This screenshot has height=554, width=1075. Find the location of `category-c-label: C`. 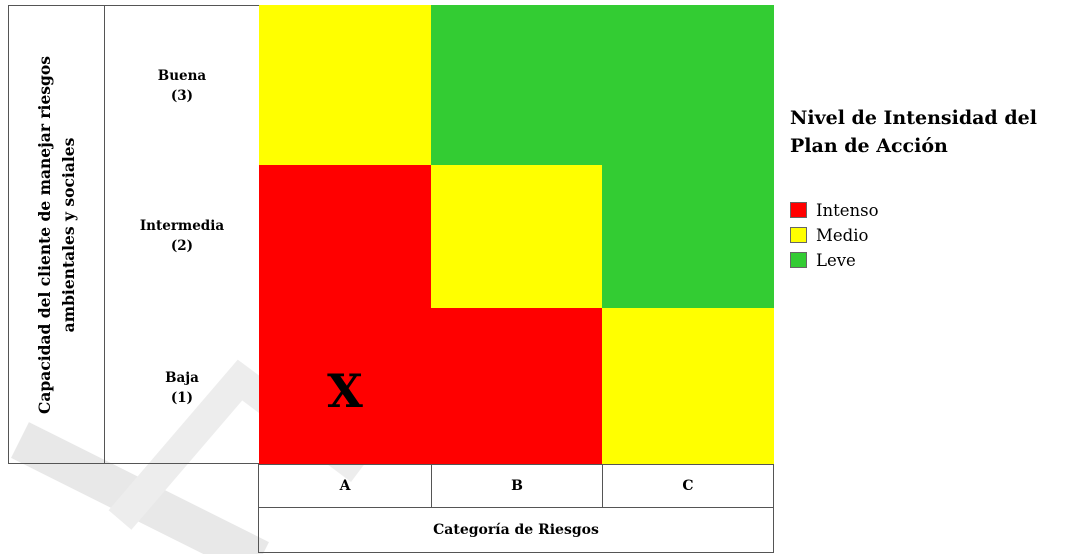

category-c-label: C is located at coordinates (688, 486).